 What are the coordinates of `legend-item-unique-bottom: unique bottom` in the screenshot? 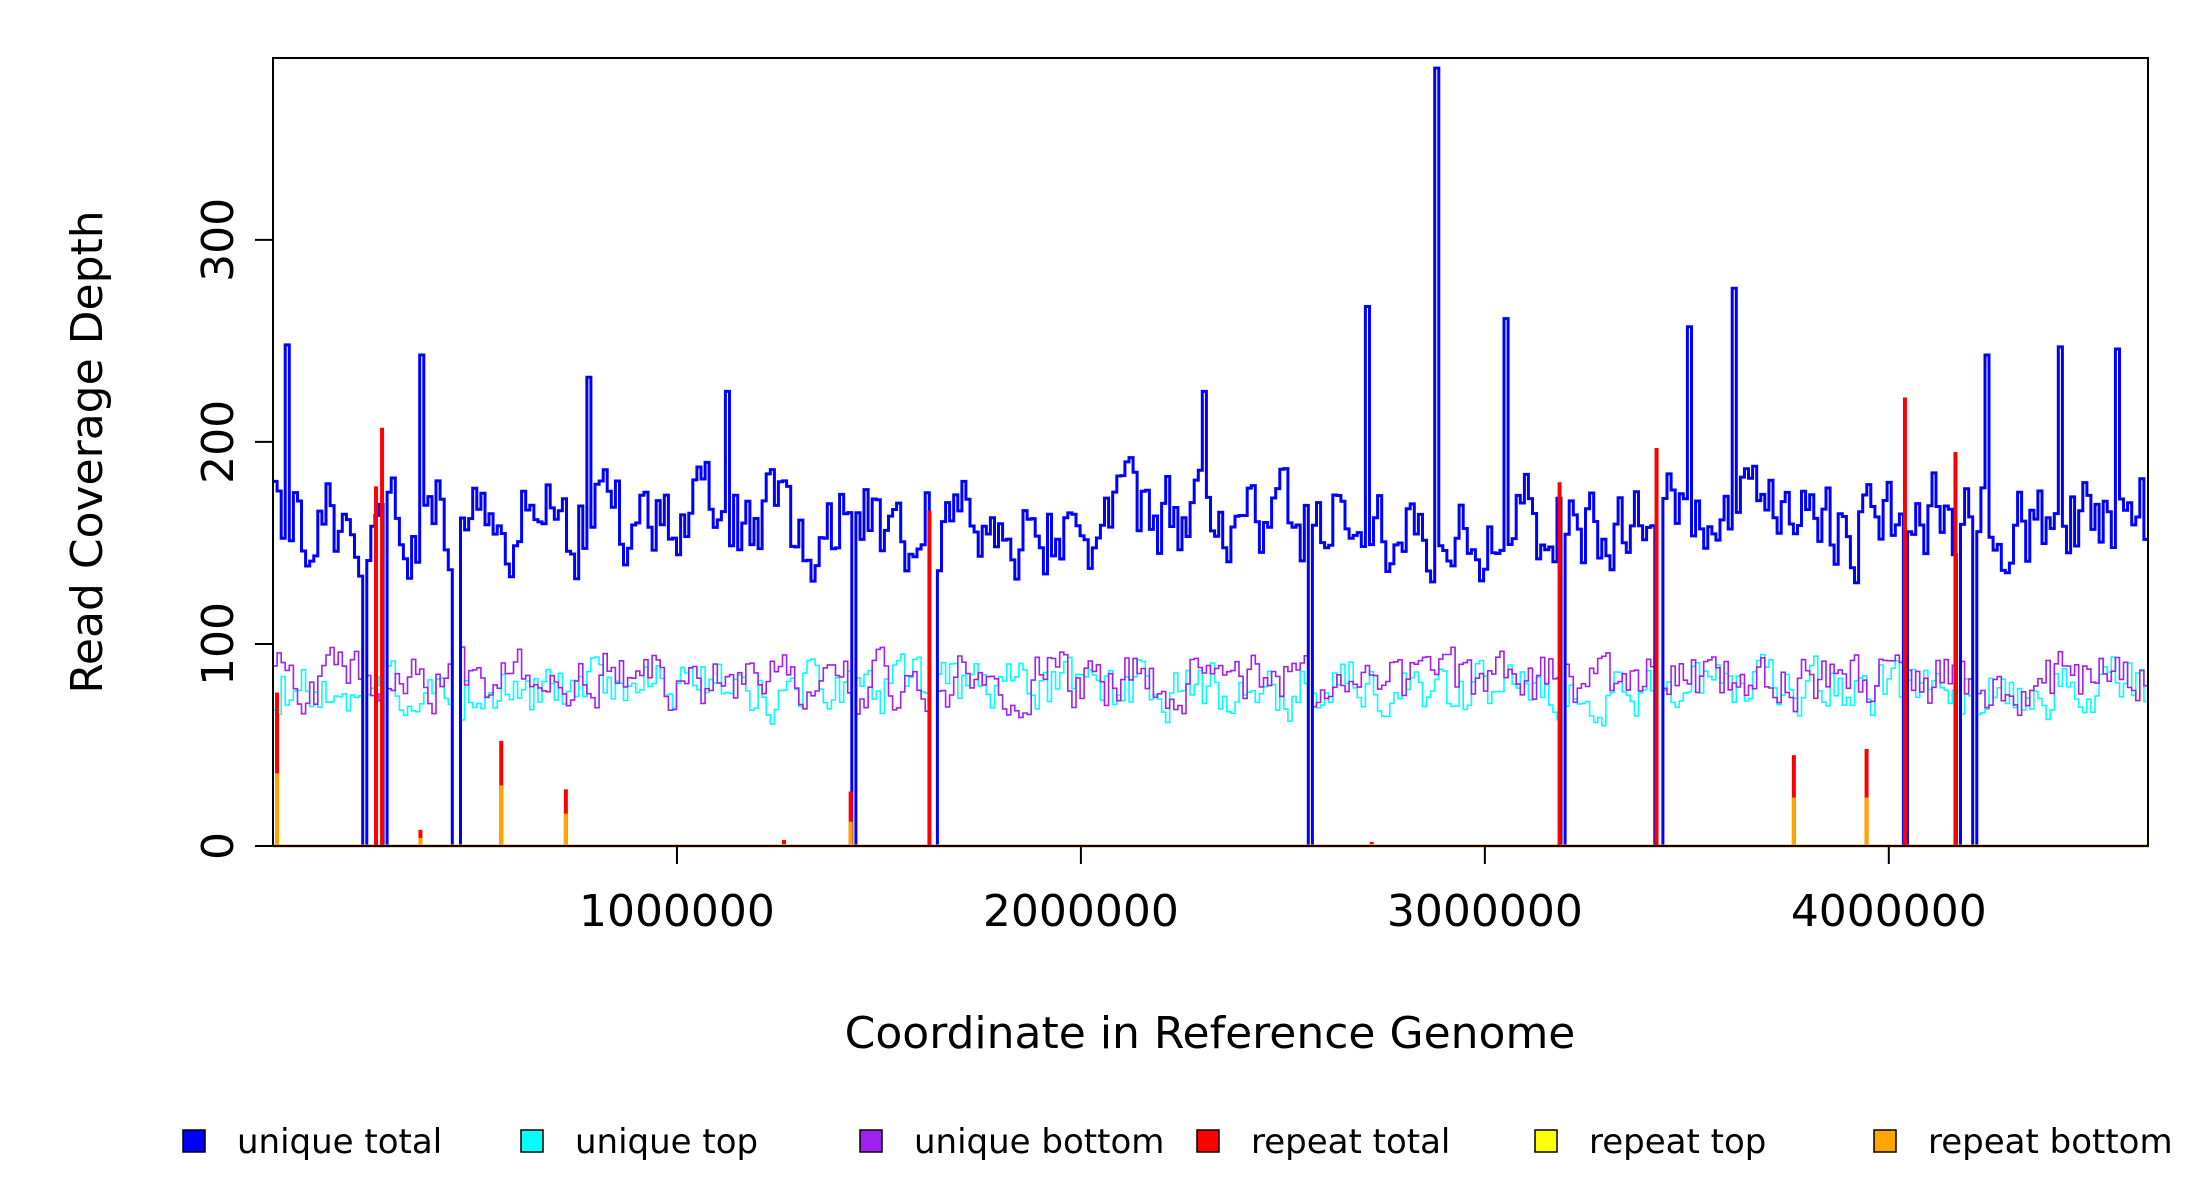 It's located at (1011, 1142).